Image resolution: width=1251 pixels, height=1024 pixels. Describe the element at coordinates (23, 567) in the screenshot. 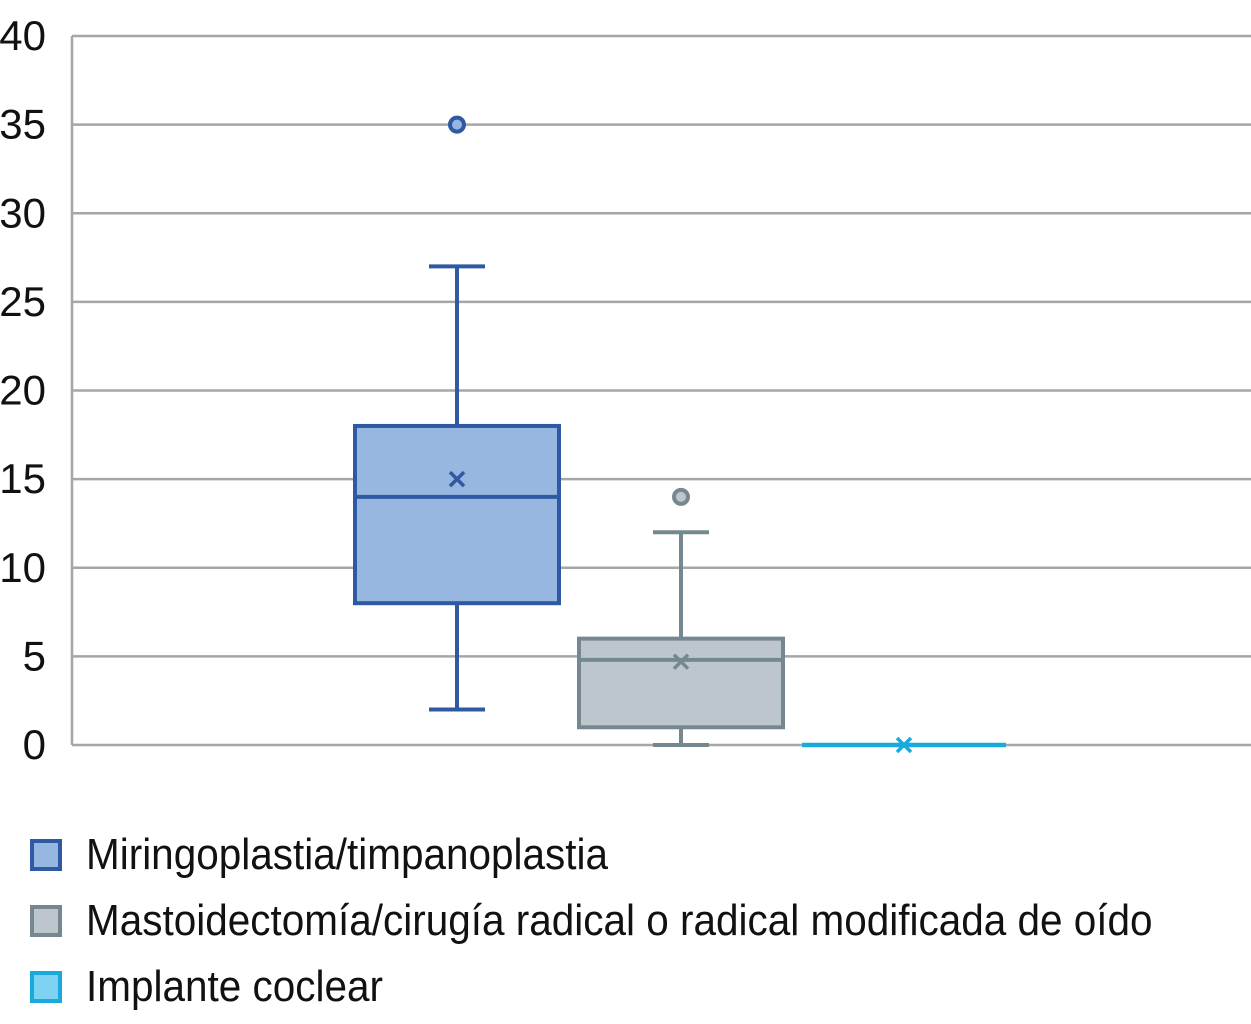

I see `y-tick-label: 10` at that location.